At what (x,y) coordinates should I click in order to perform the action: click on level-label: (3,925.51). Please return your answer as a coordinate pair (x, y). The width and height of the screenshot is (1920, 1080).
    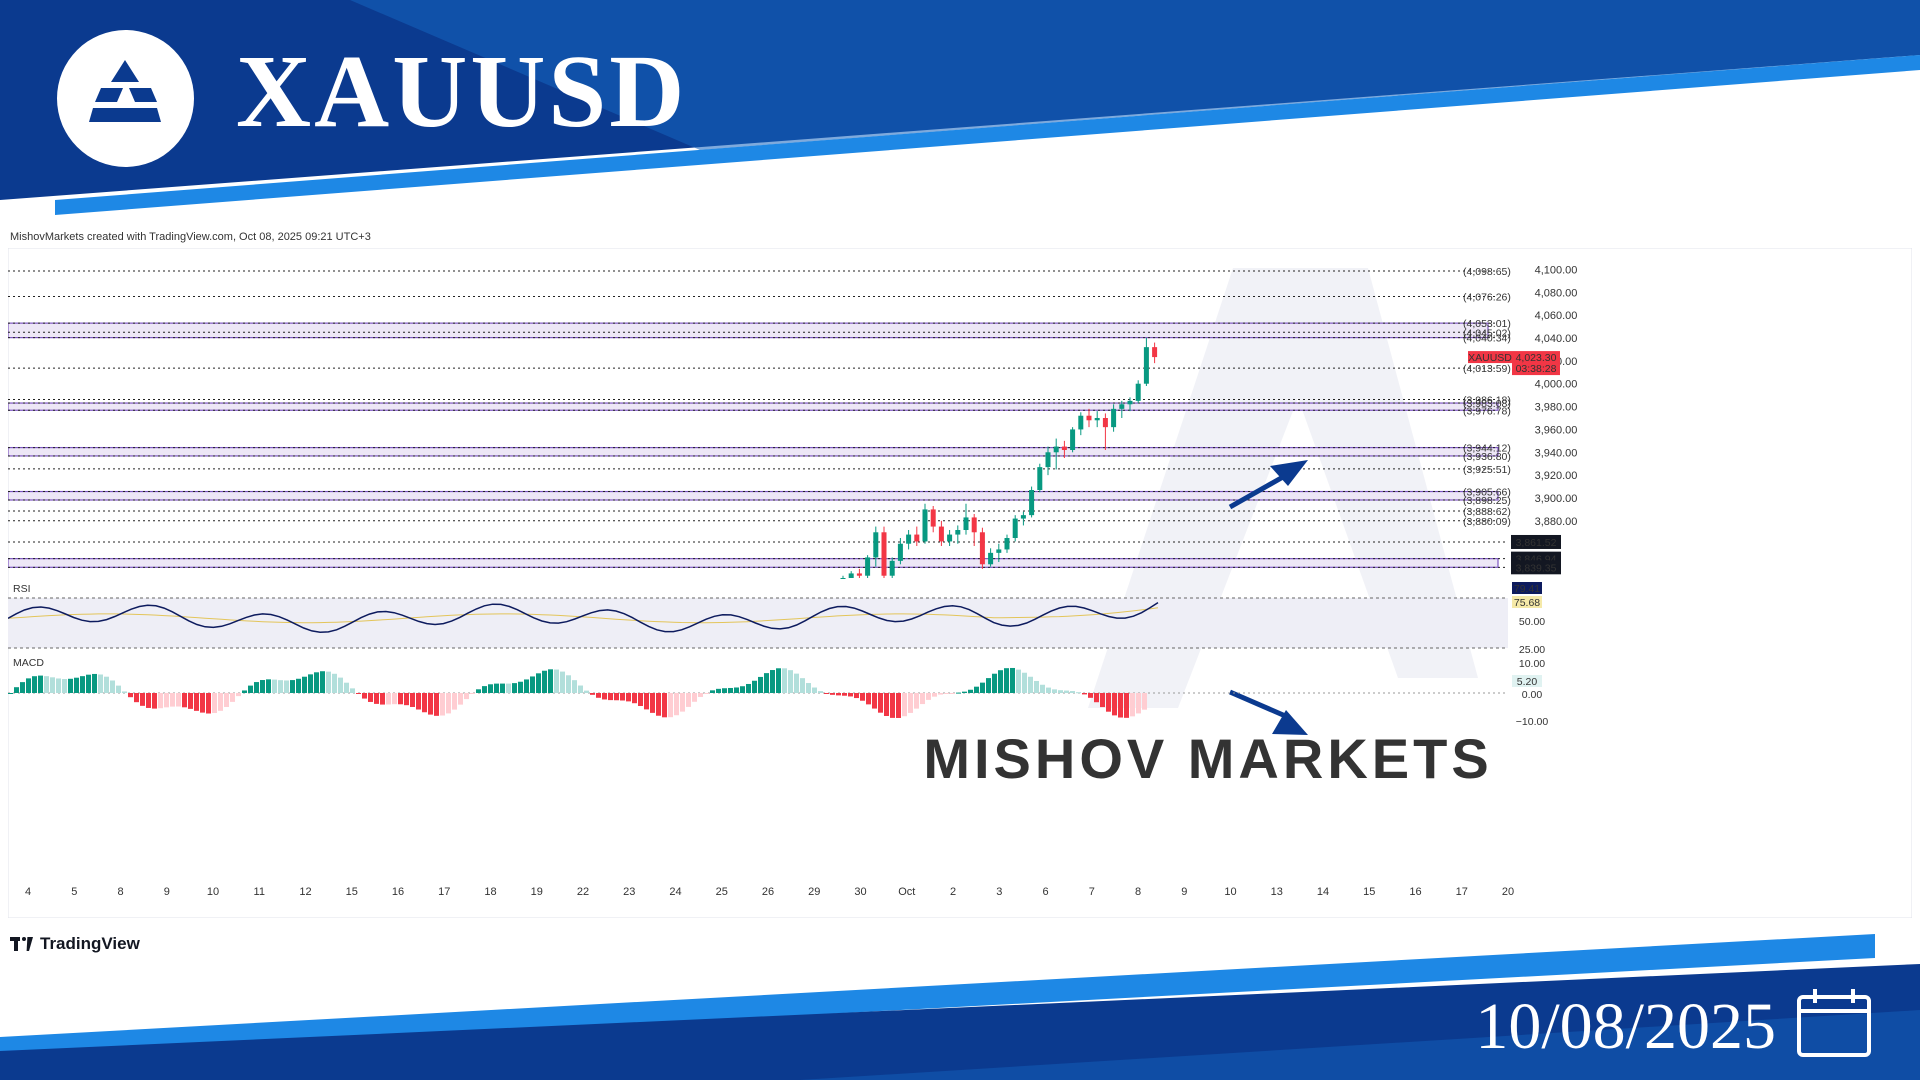
    Looking at the image, I should click on (1487, 470).